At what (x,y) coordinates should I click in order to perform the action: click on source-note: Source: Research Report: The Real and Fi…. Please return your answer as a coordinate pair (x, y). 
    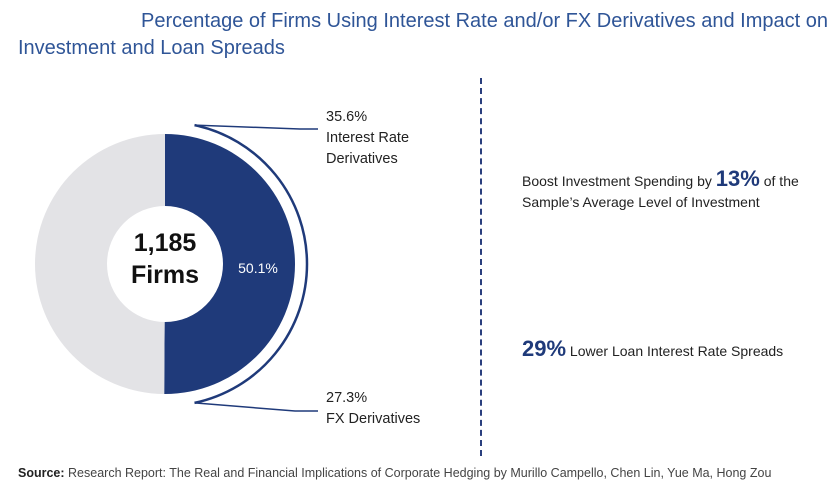
    Looking at the image, I should click on (394, 473).